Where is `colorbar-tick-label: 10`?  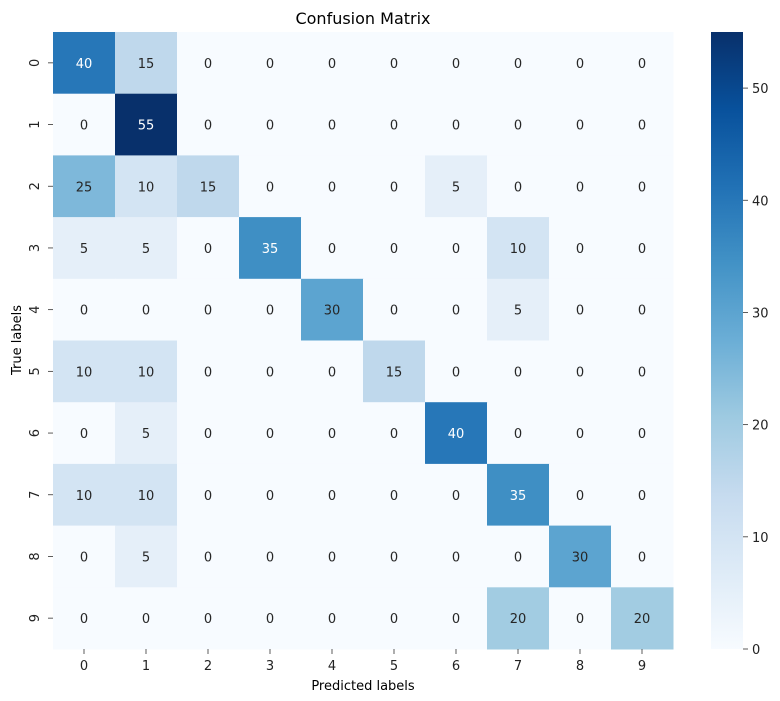
colorbar-tick-label: 10 is located at coordinates (760, 538).